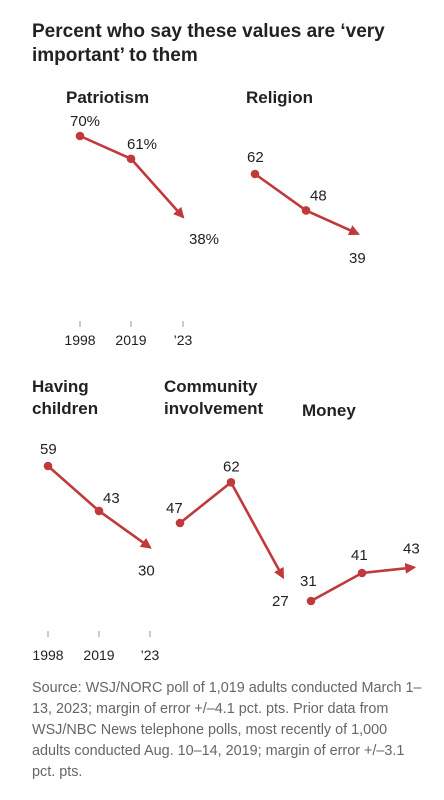 The width and height of the screenshot is (444, 800). Describe the element at coordinates (60, 386) in the screenshot. I see `panel-title: Having` at that location.